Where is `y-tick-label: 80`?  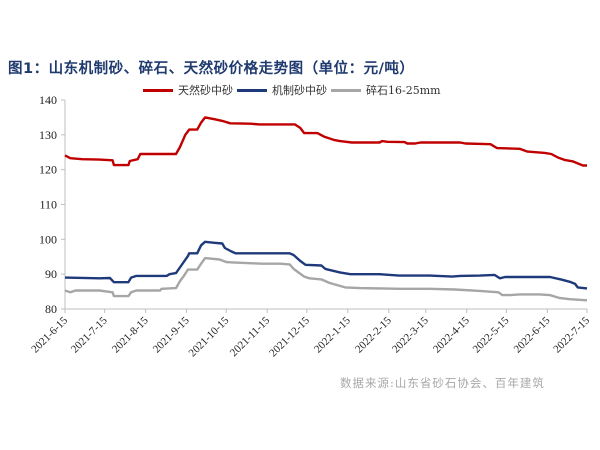 y-tick-label: 80 is located at coordinates (51, 309).